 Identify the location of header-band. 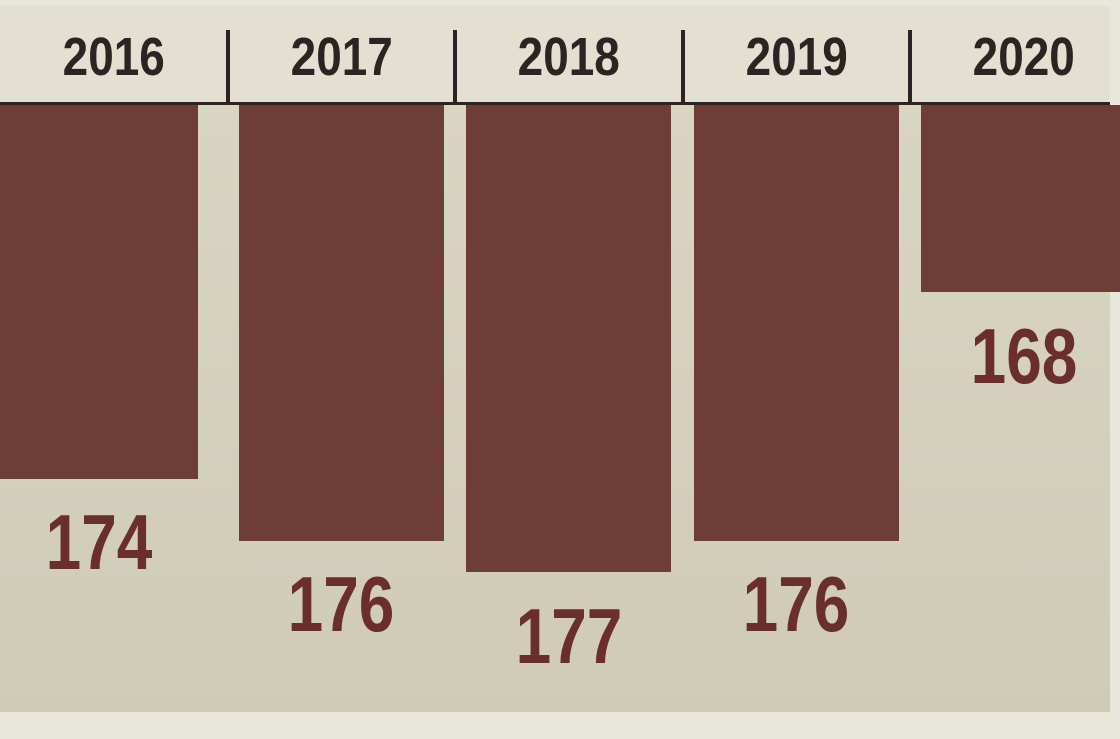
(555, 54).